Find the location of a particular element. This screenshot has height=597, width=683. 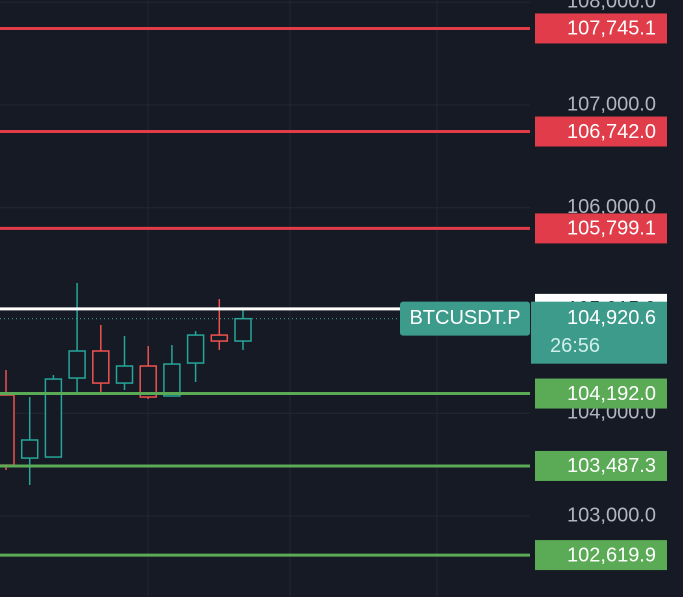

y-tick-label: 107,000.0 is located at coordinates (611, 104).